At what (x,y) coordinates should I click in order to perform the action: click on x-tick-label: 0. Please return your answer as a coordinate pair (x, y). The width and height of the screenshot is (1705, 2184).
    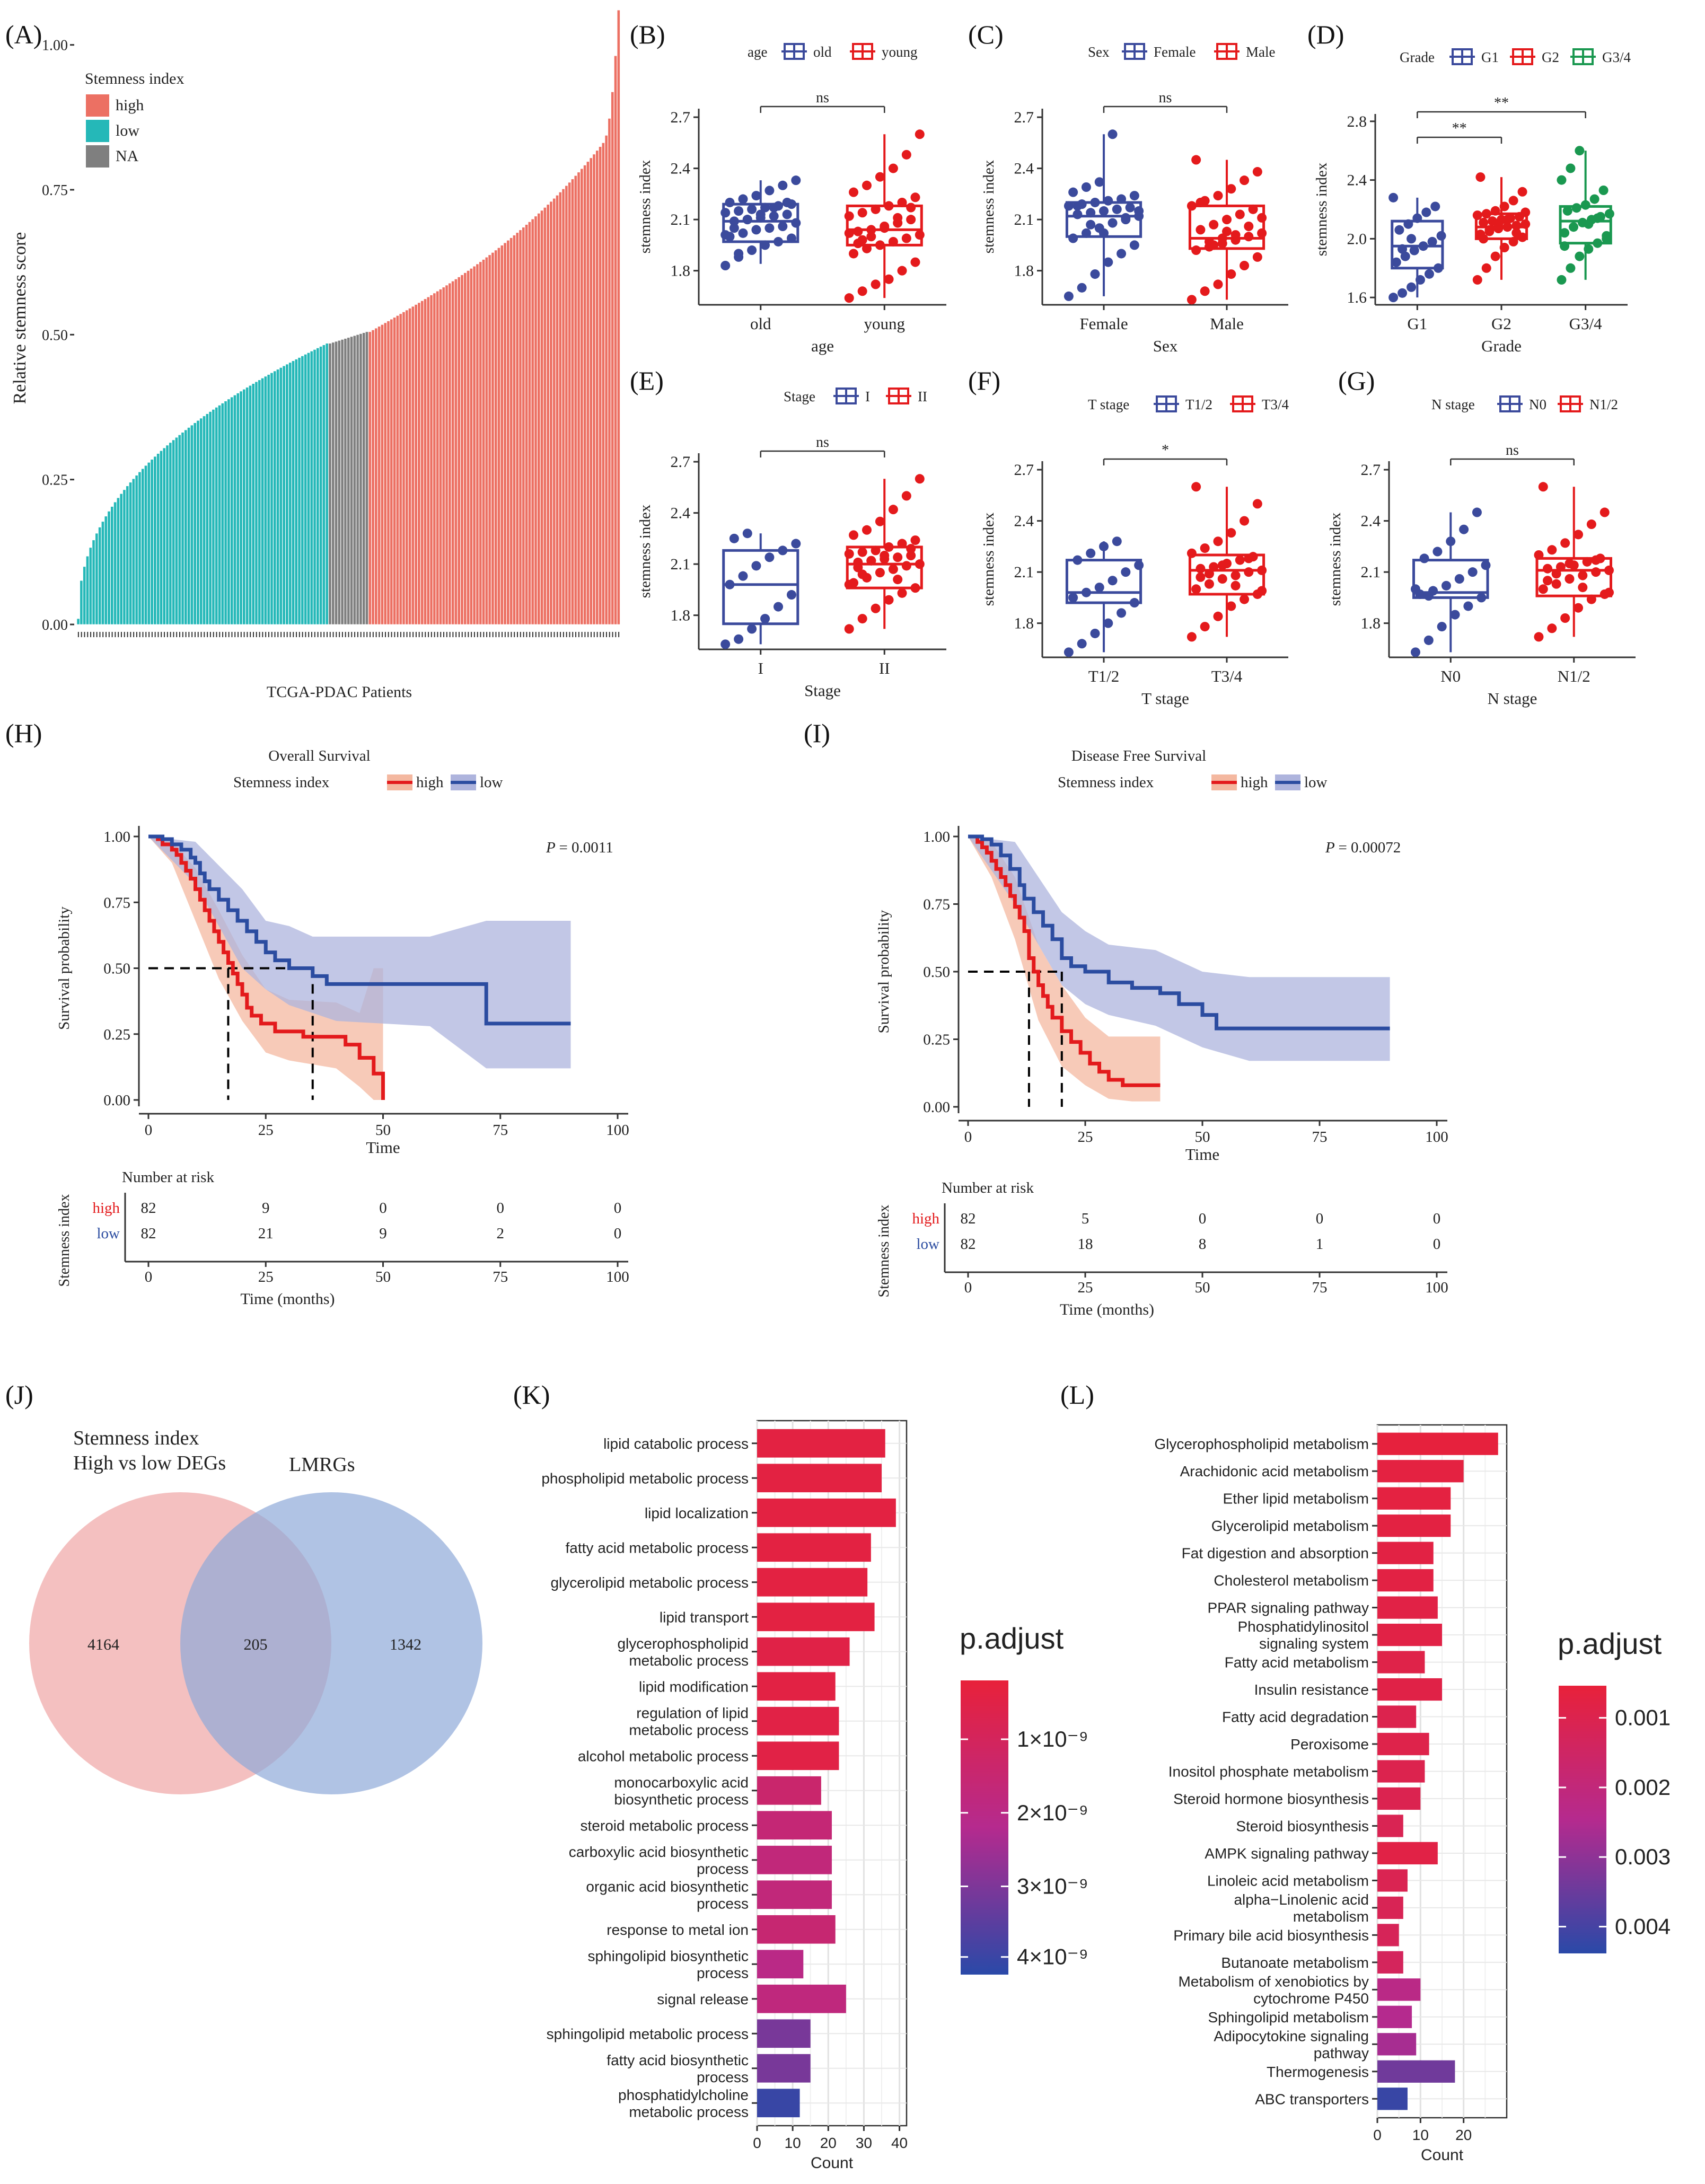
    Looking at the image, I should click on (149, 1130).